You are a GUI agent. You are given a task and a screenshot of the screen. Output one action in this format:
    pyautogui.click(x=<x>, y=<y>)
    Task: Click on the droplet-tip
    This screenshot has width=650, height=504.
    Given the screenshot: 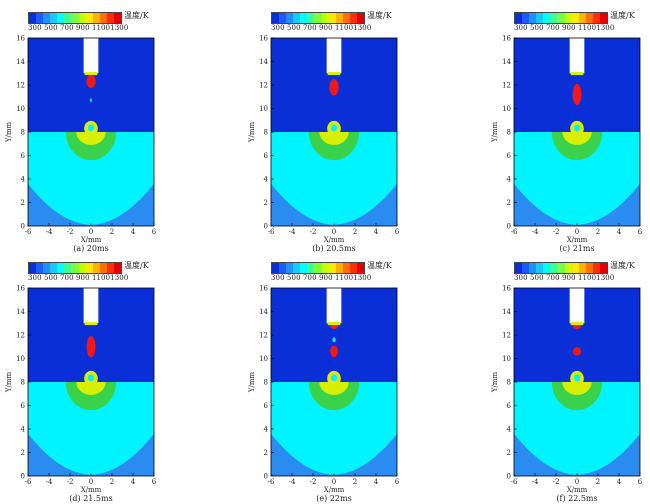 What is the action you would take?
    pyautogui.click(x=91, y=347)
    